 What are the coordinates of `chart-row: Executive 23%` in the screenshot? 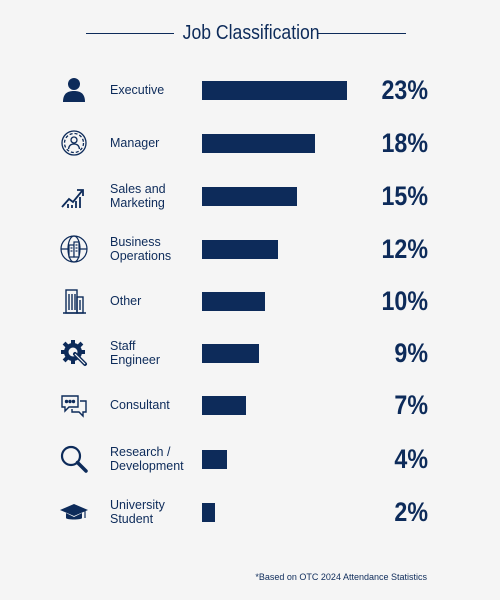 It's located at (250, 90).